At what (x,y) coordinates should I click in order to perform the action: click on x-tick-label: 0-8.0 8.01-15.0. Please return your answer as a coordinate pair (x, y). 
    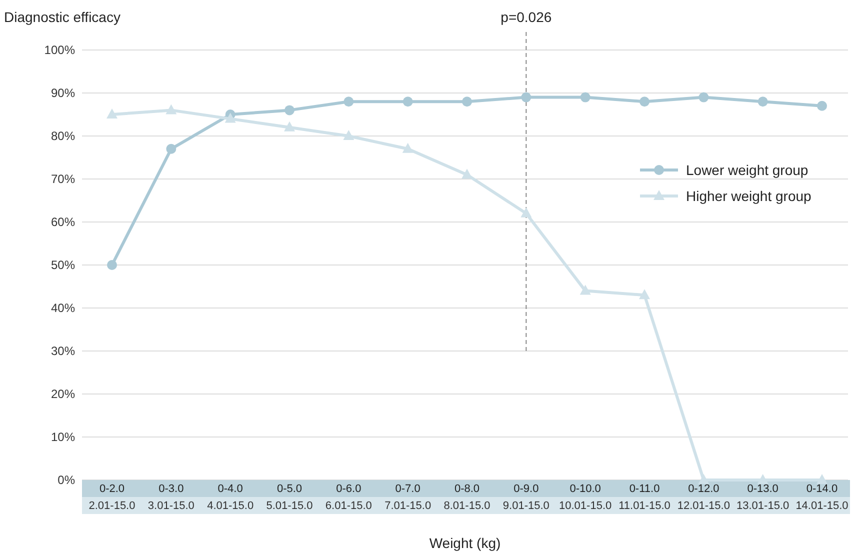
    Looking at the image, I should click on (467, 497).